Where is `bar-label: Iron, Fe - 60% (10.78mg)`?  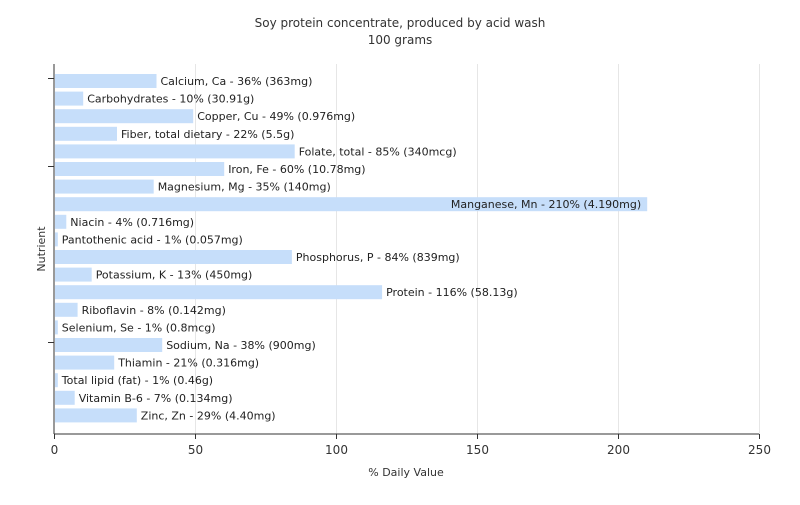
bar-label: Iron, Fe - 60% (10.78mg) is located at coordinates (296, 169).